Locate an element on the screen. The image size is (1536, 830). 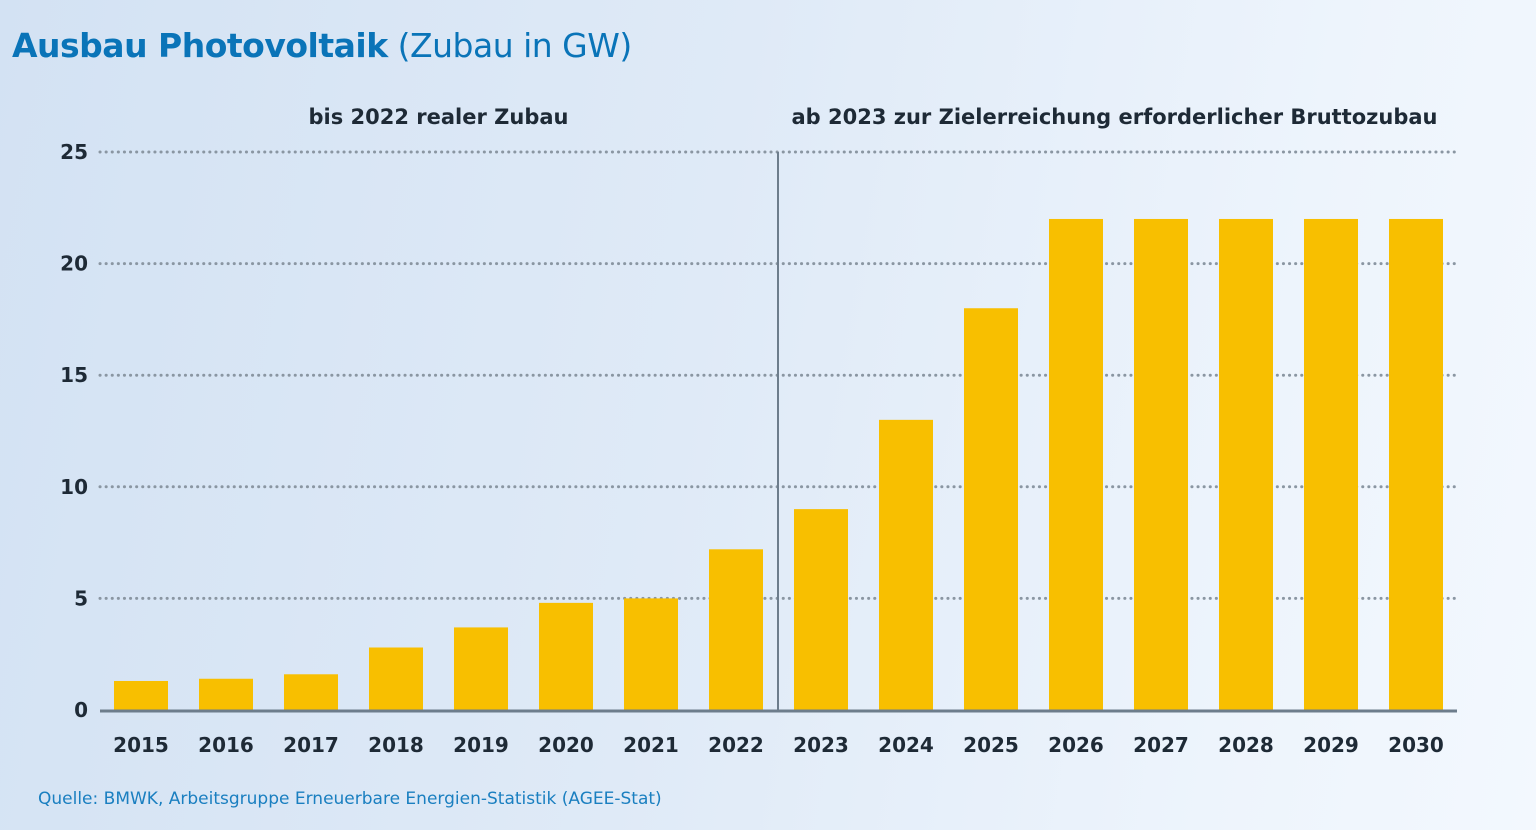
bar-2027 is located at coordinates (1161, 464).